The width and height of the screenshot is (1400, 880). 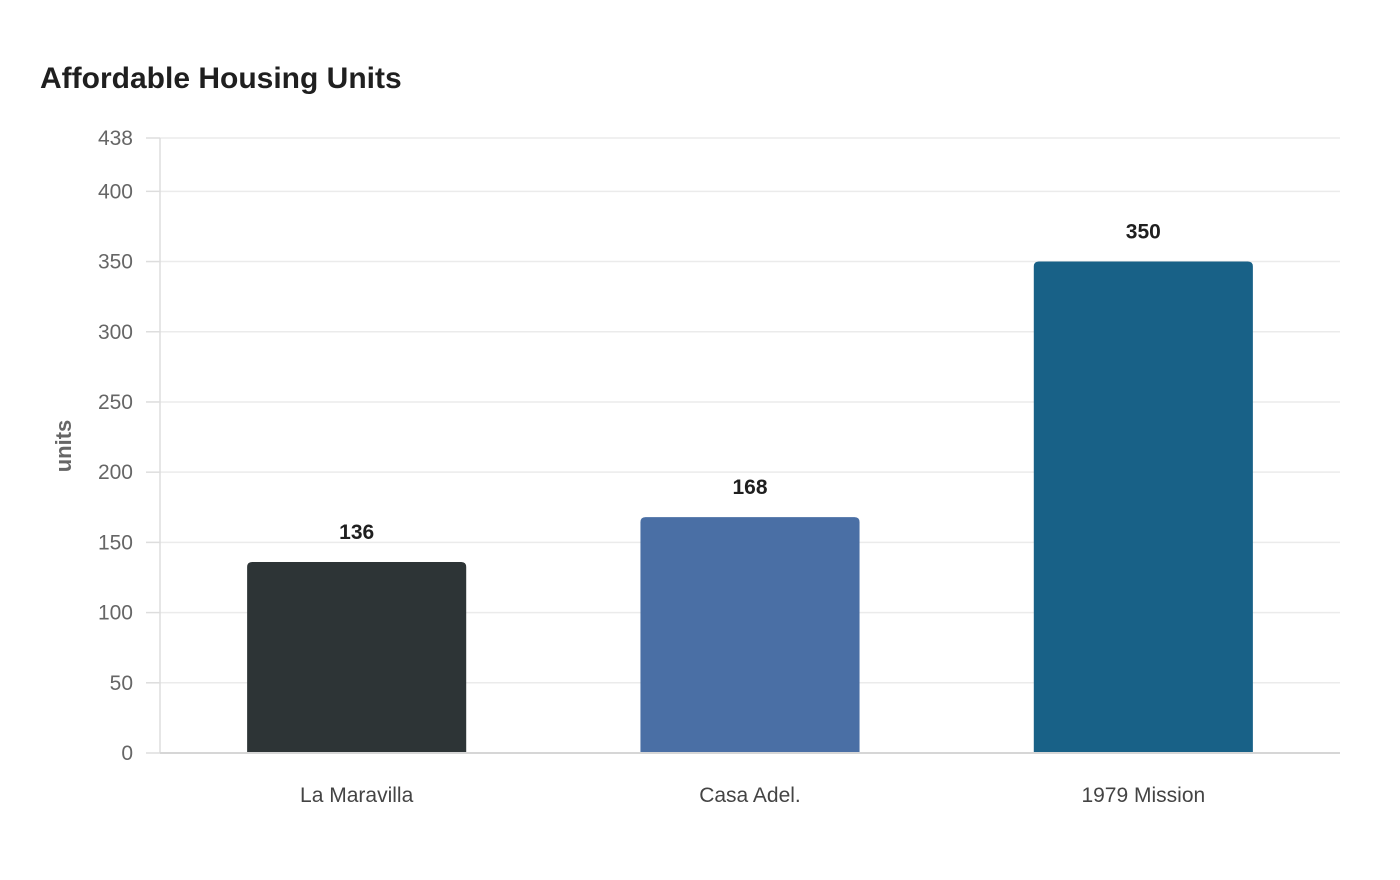 What do you see at coordinates (750, 635) in the screenshot?
I see `bar-casa-adel` at bounding box center [750, 635].